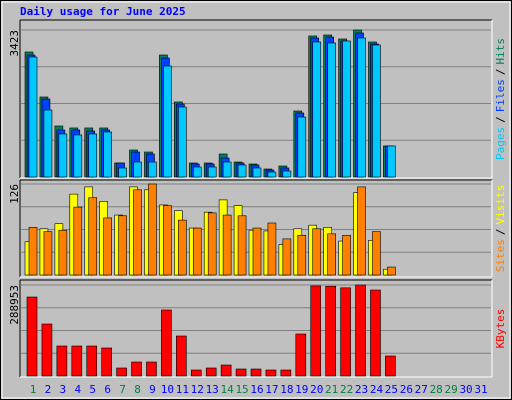 This screenshot has height=400, width=512. Describe the element at coordinates (122, 389) in the screenshot. I see `x-tick-label: 7` at that location.